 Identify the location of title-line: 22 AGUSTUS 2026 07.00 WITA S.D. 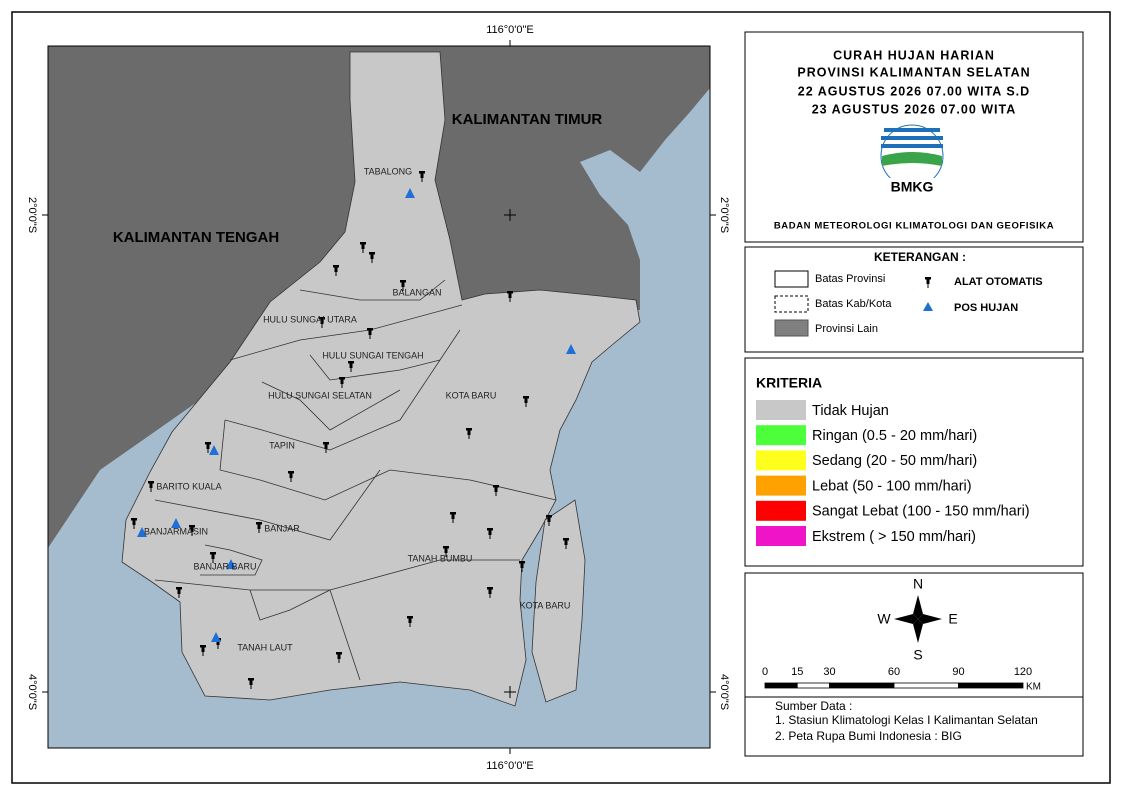
(914, 91).